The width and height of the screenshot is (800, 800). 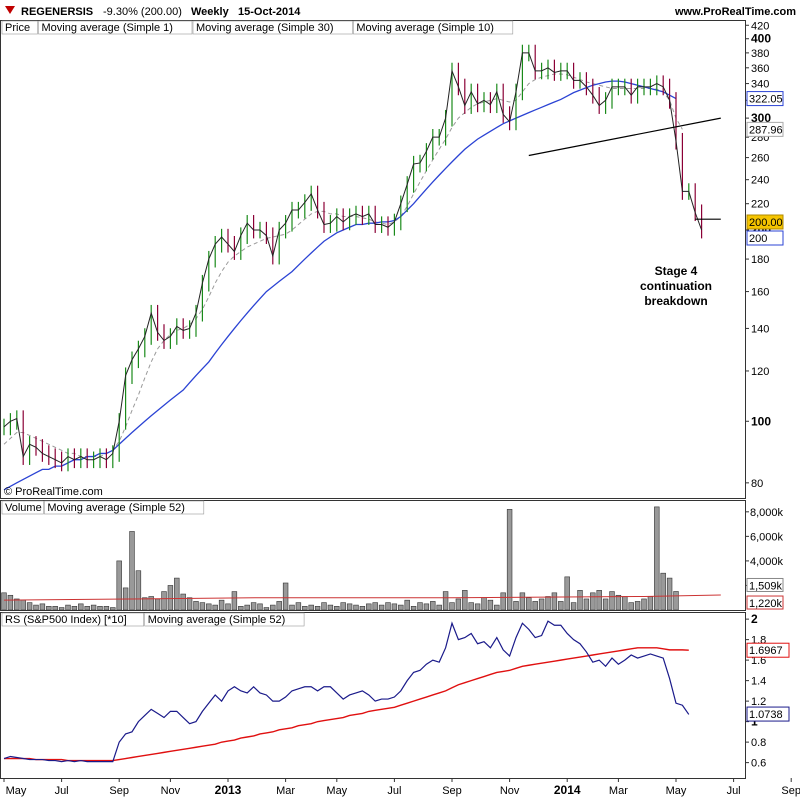 I want to click on volume-last-tag, so click(x=765, y=584).